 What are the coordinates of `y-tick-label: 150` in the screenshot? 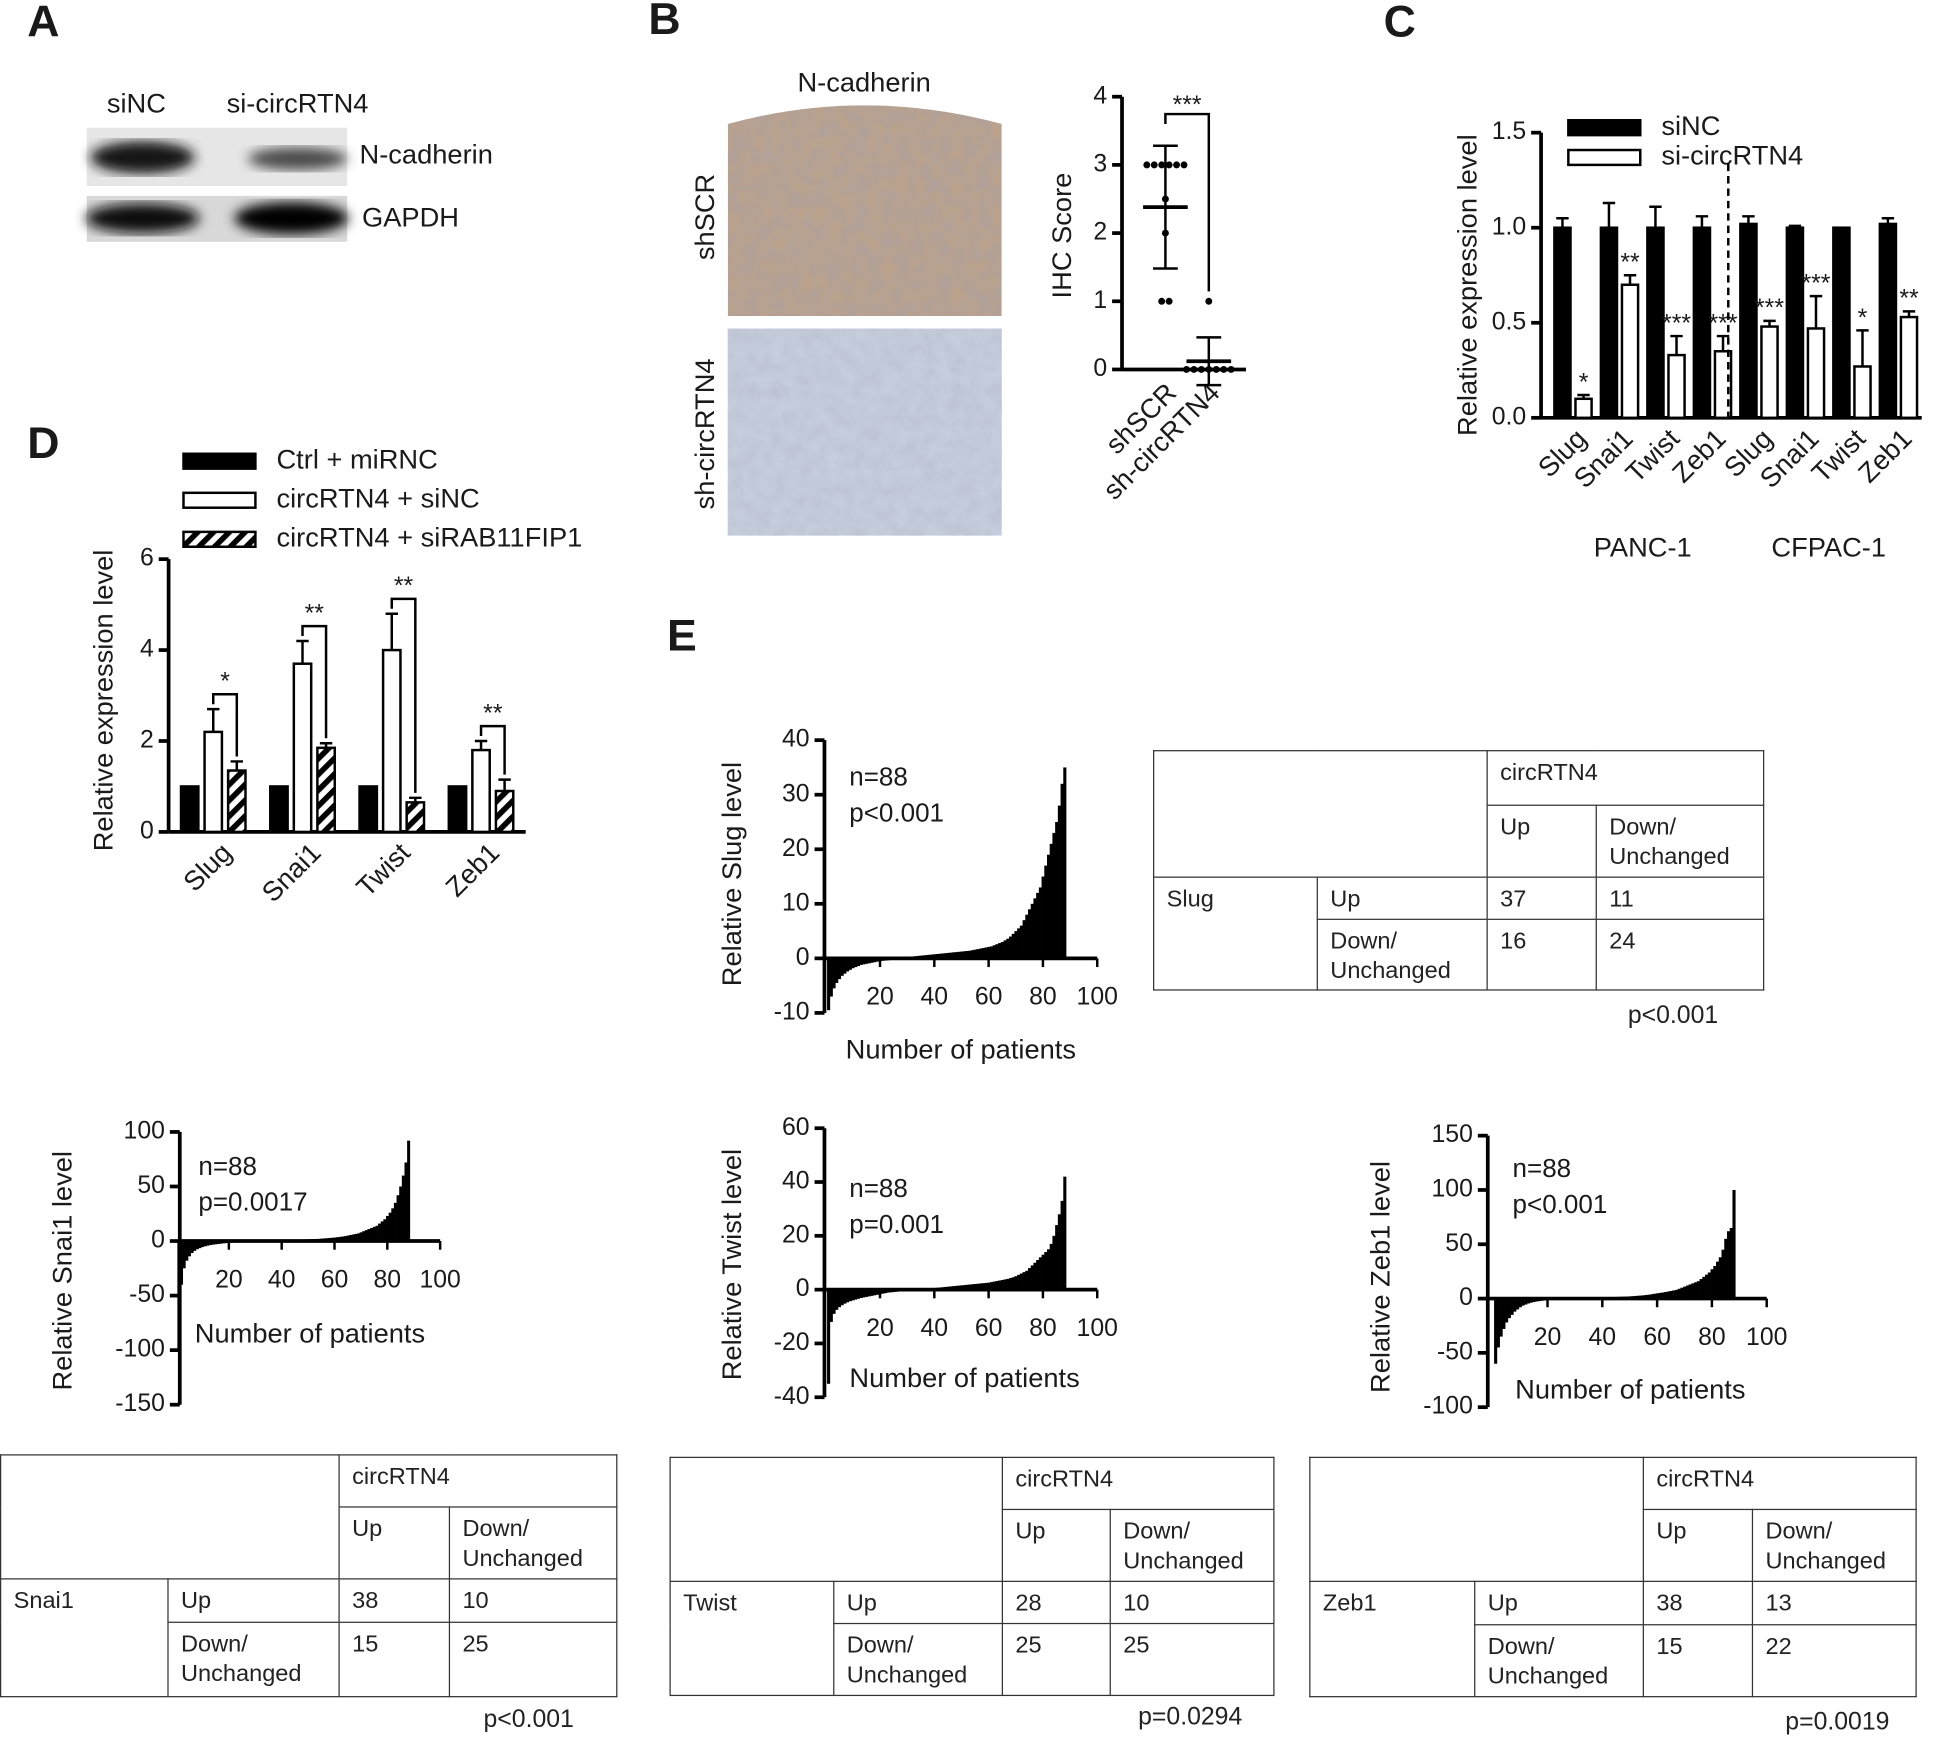 It's located at (1452, 1134).